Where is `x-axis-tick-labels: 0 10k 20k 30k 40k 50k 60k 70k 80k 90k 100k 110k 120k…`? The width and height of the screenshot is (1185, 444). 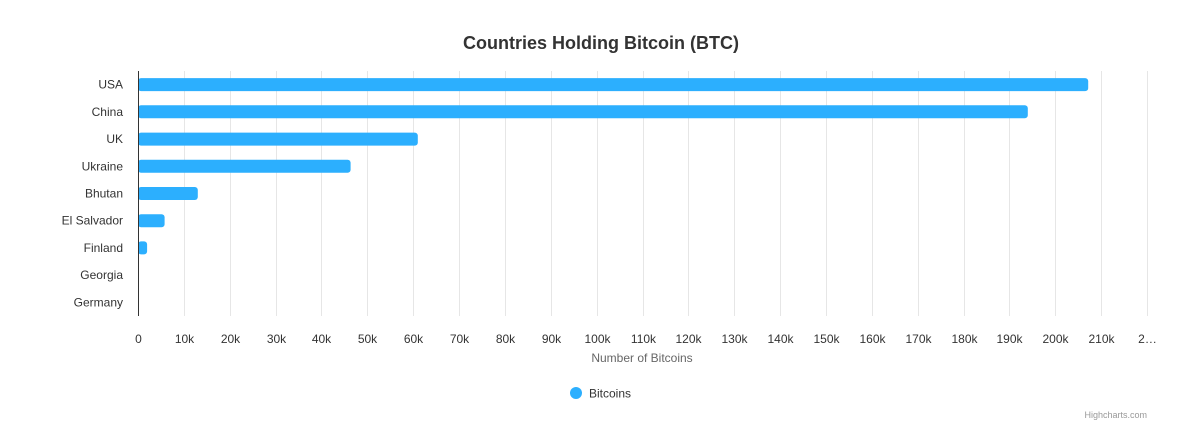
x-axis-tick-labels: 0 10k 20k 30k 40k 50k 60k 70k 80k 90k 100k 110k 120k… is located at coordinates (646, 339).